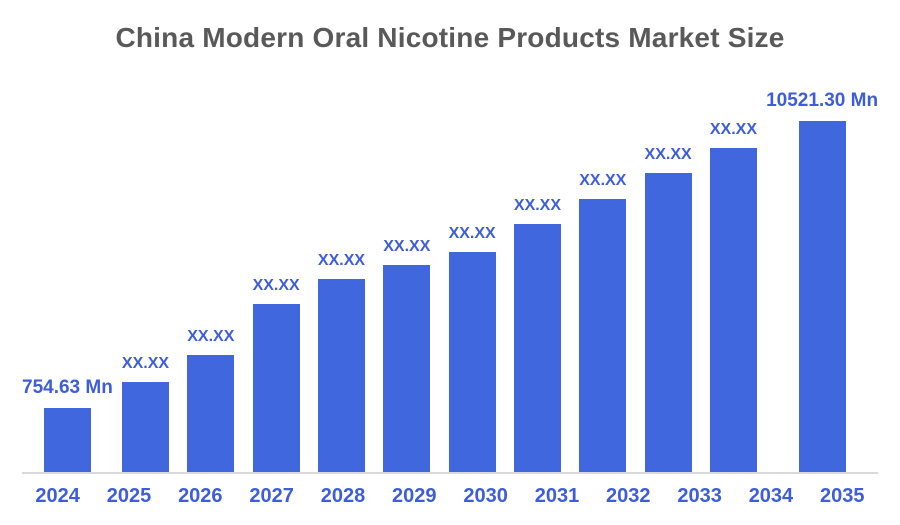 The image size is (900, 525). I want to click on bar-value-label-2034: XX.XX, so click(733, 130).